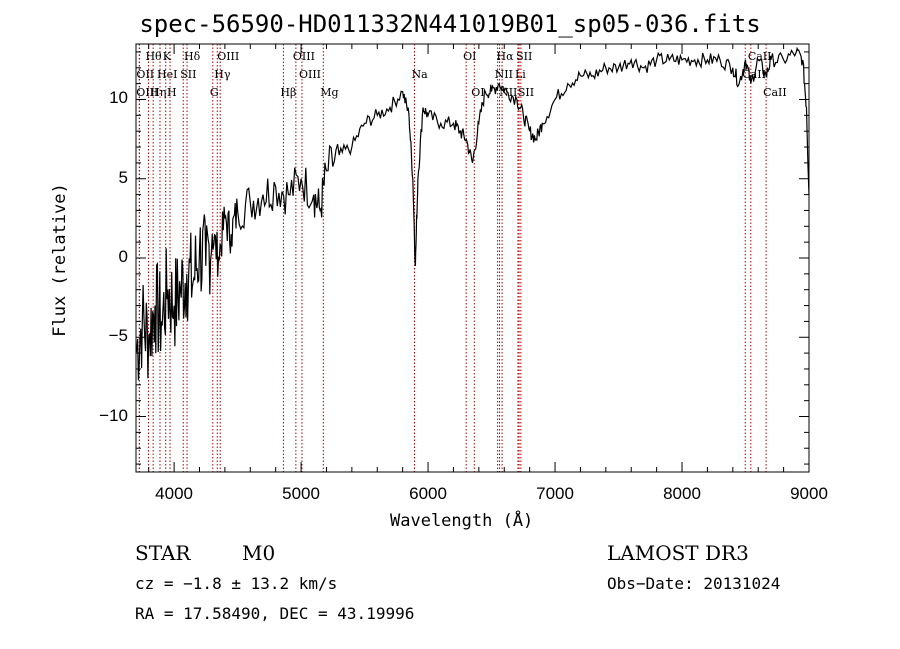 This screenshot has height=649, width=900. What do you see at coordinates (682, 493) in the screenshot?
I see `x-tick-label: 8000` at bounding box center [682, 493].